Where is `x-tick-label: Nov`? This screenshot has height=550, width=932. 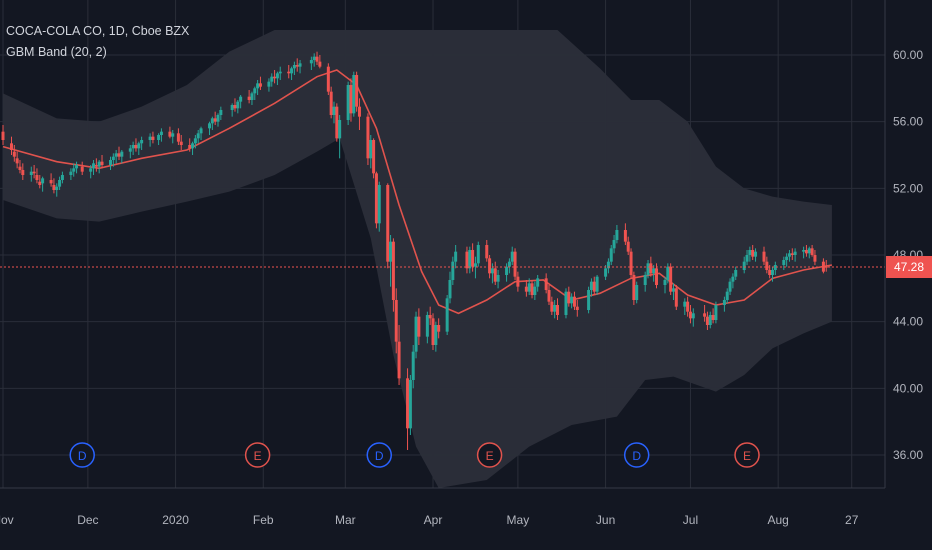 x-tick-label: Nov is located at coordinates (7, 520).